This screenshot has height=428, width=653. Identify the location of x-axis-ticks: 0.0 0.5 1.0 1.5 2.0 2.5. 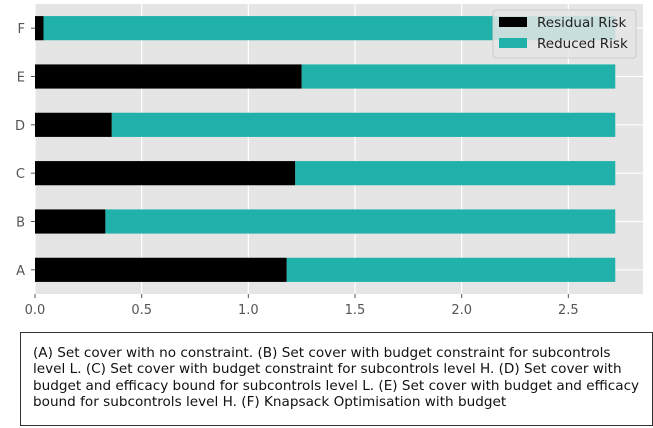
(302, 306).